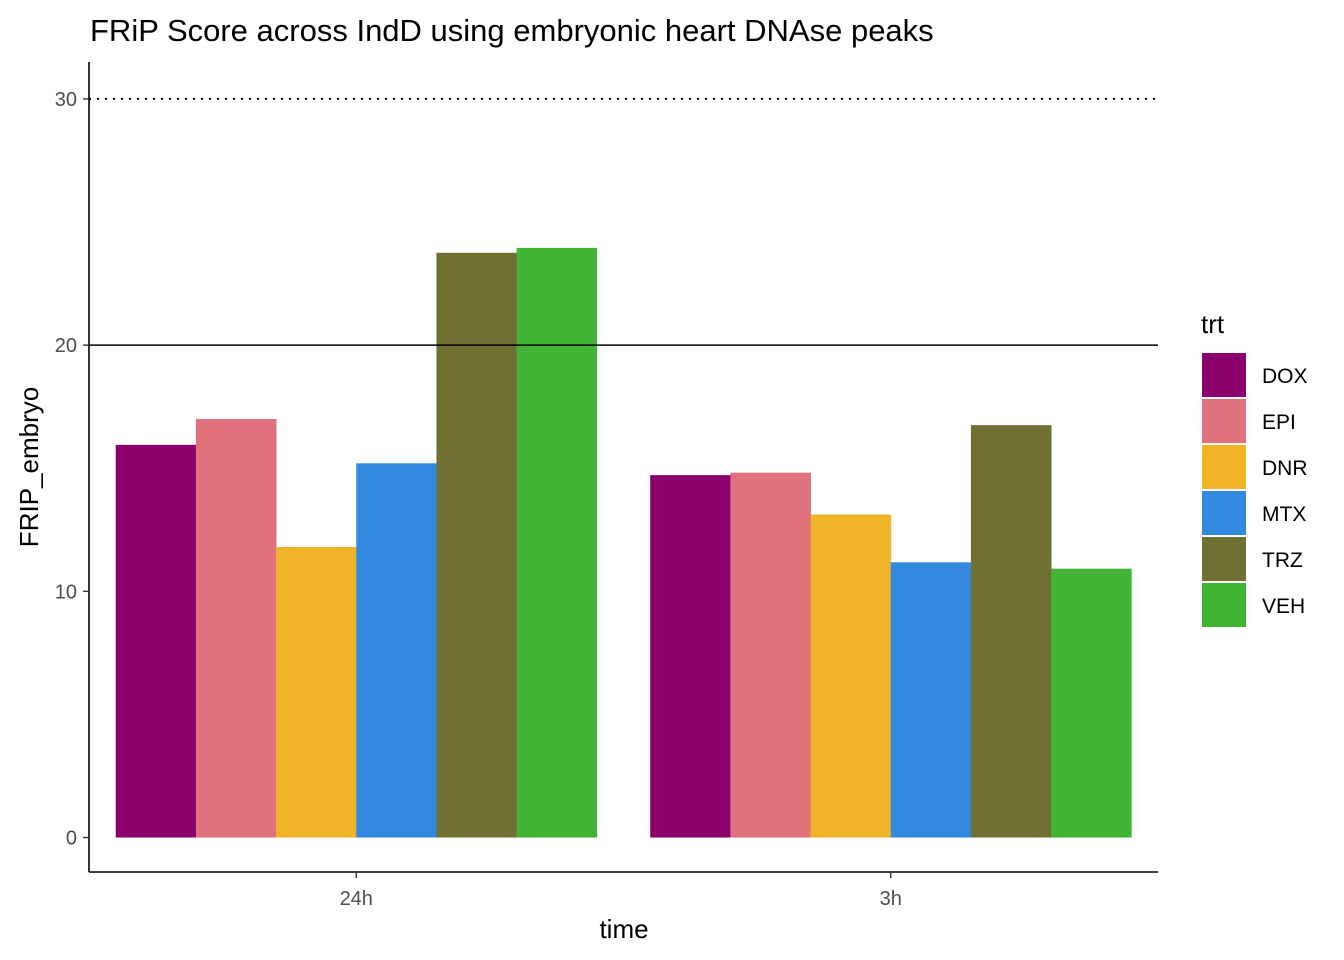  I want to click on bar-epi-3h, so click(770, 655).